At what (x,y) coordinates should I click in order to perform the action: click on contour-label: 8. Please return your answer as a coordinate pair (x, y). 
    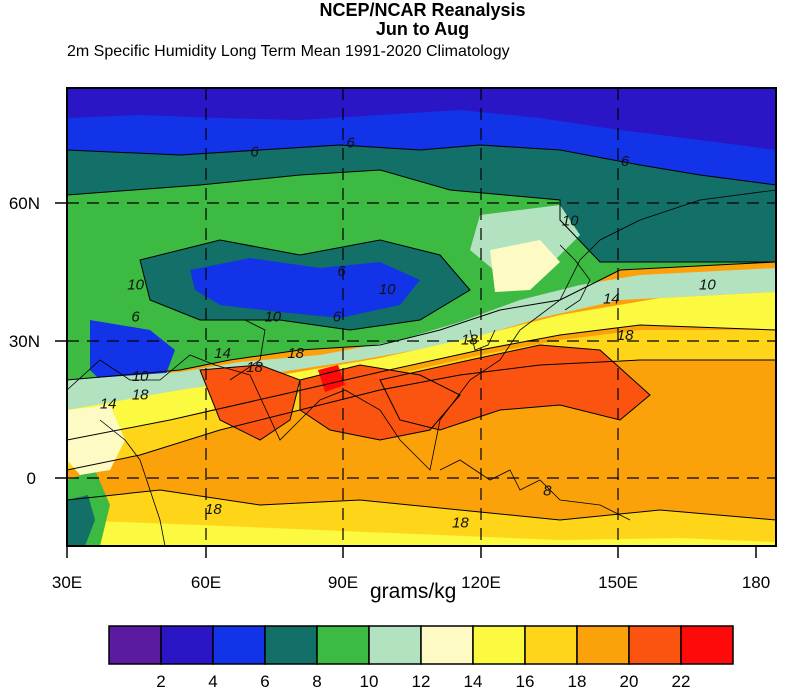
    Looking at the image, I should click on (547, 491).